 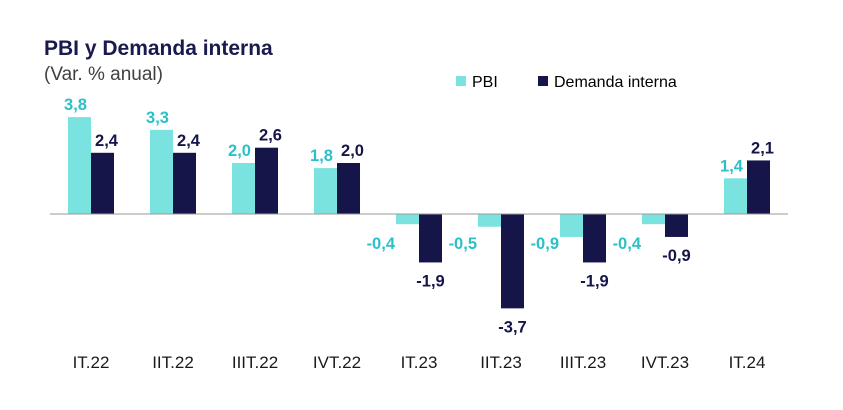 What do you see at coordinates (512, 327) in the screenshot?
I see `data-label-demanda-interna-iit-23: -3,7` at bounding box center [512, 327].